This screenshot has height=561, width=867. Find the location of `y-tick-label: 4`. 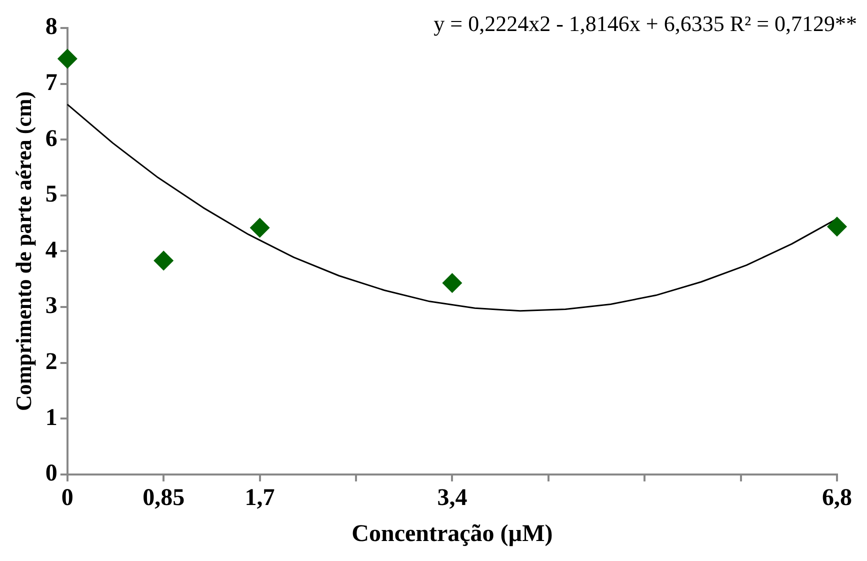

y-tick-label: 4 is located at coordinates (51, 250).